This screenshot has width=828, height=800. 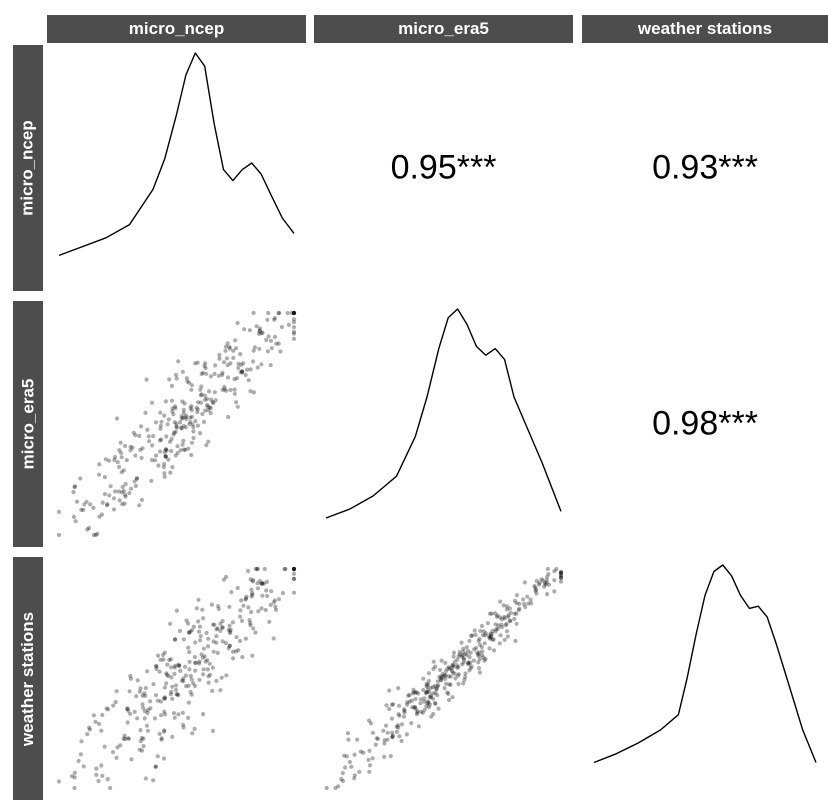 I want to click on correlation-panel-era5-stations: 0.98***, so click(x=705, y=424).